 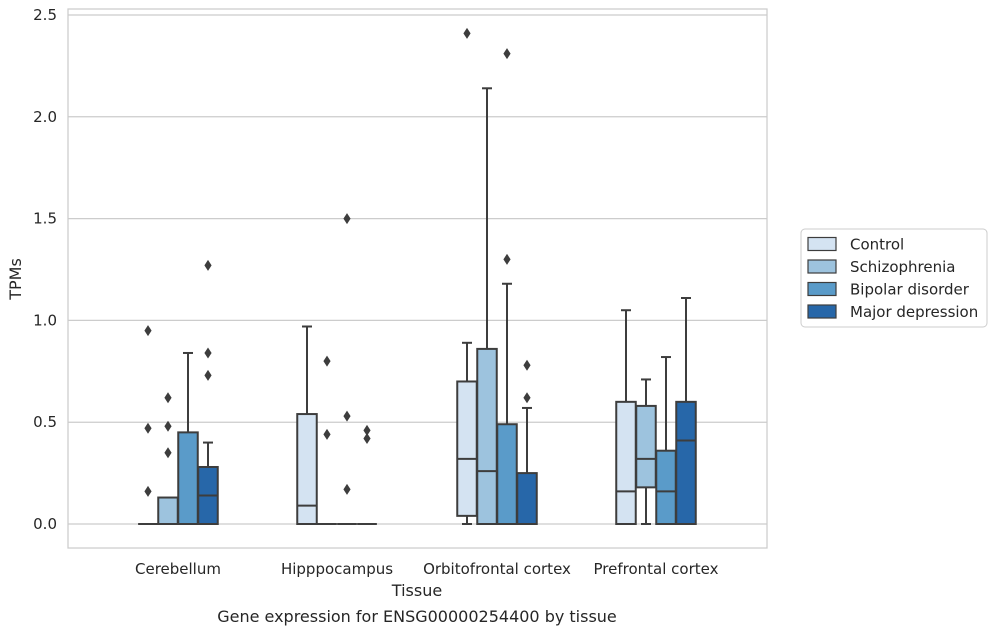 What do you see at coordinates (45, 219) in the screenshot?
I see `y-tick-label: 1.5` at bounding box center [45, 219].